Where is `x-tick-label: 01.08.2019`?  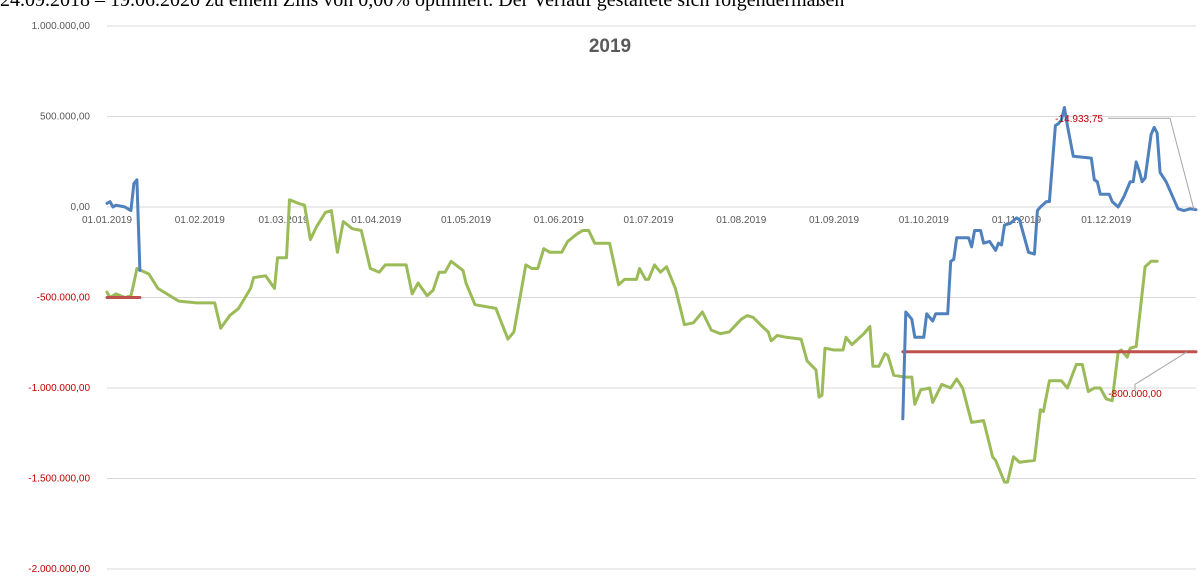
x-tick-label: 01.08.2019 is located at coordinates (741, 220).